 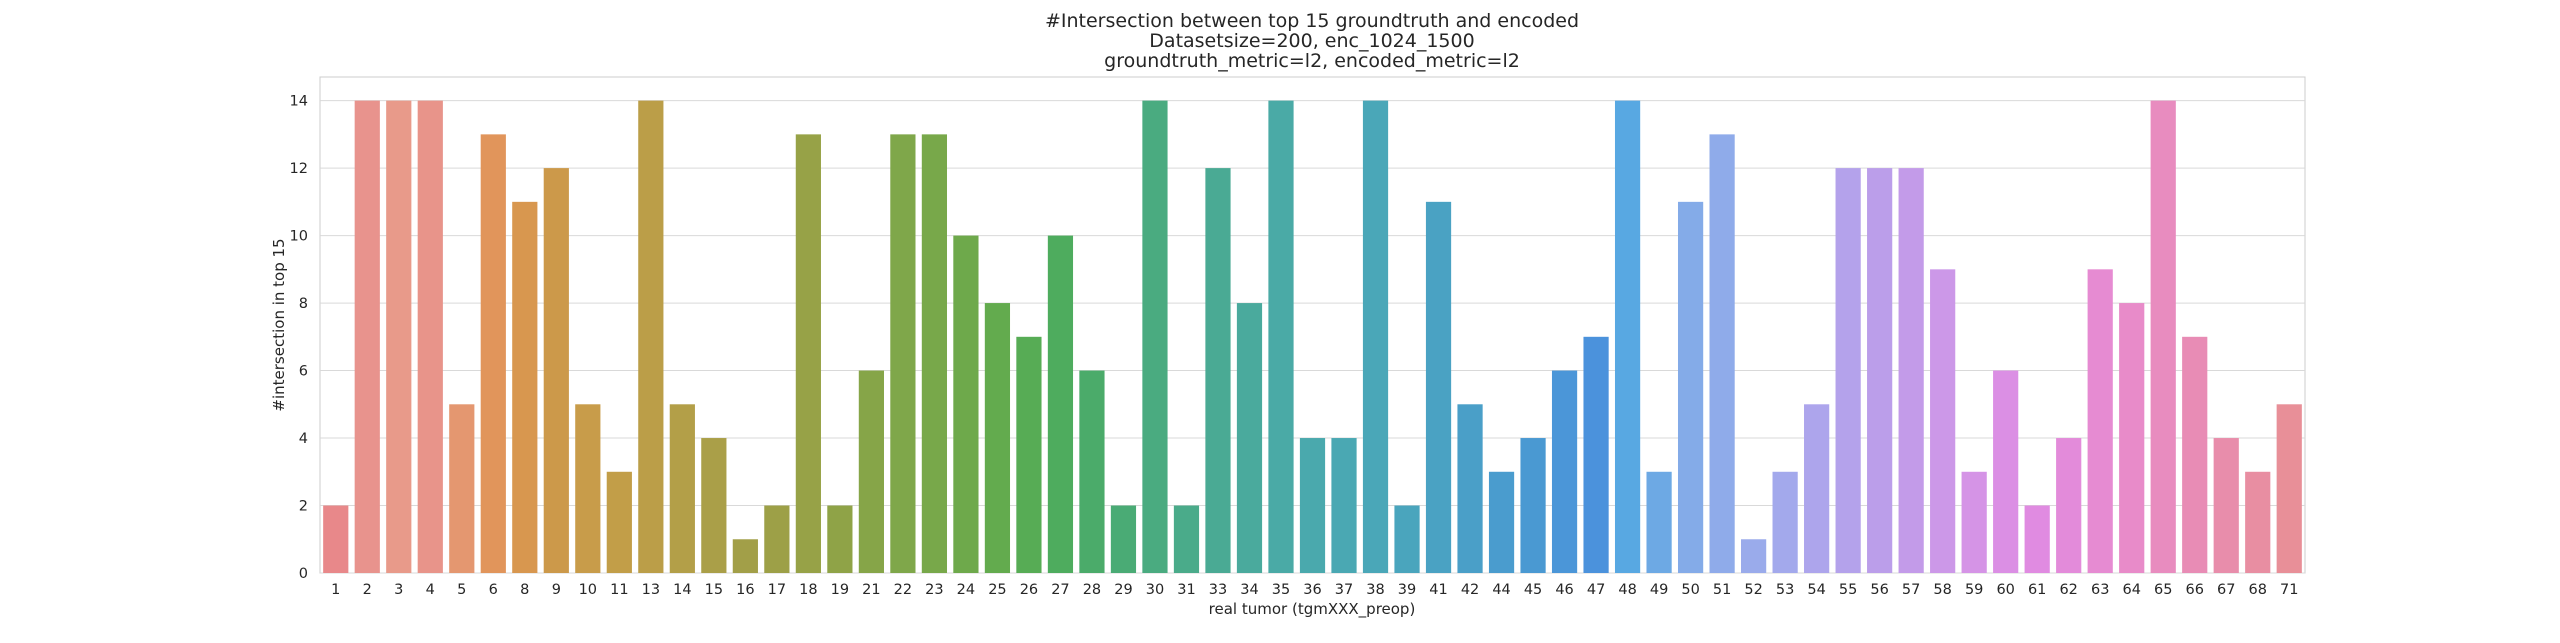 I want to click on x-tick-label: 53, so click(x=1785, y=590).